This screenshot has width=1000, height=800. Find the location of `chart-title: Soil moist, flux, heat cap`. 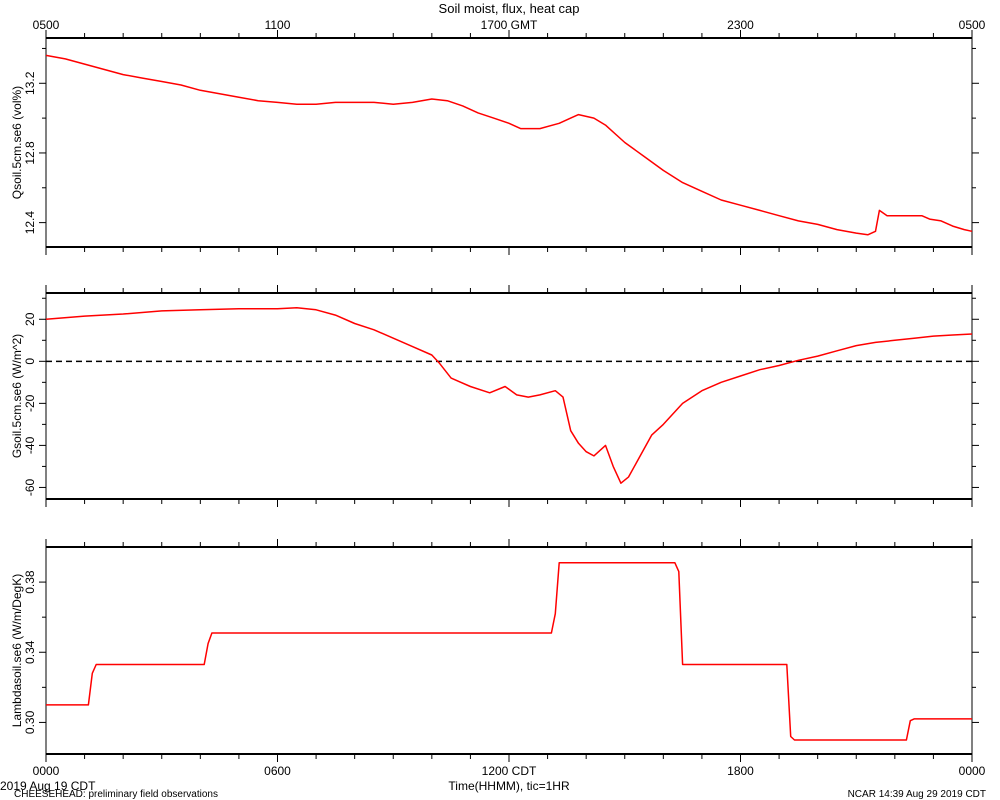

chart-title: Soil moist, flux, heat cap is located at coordinates (509, 8).